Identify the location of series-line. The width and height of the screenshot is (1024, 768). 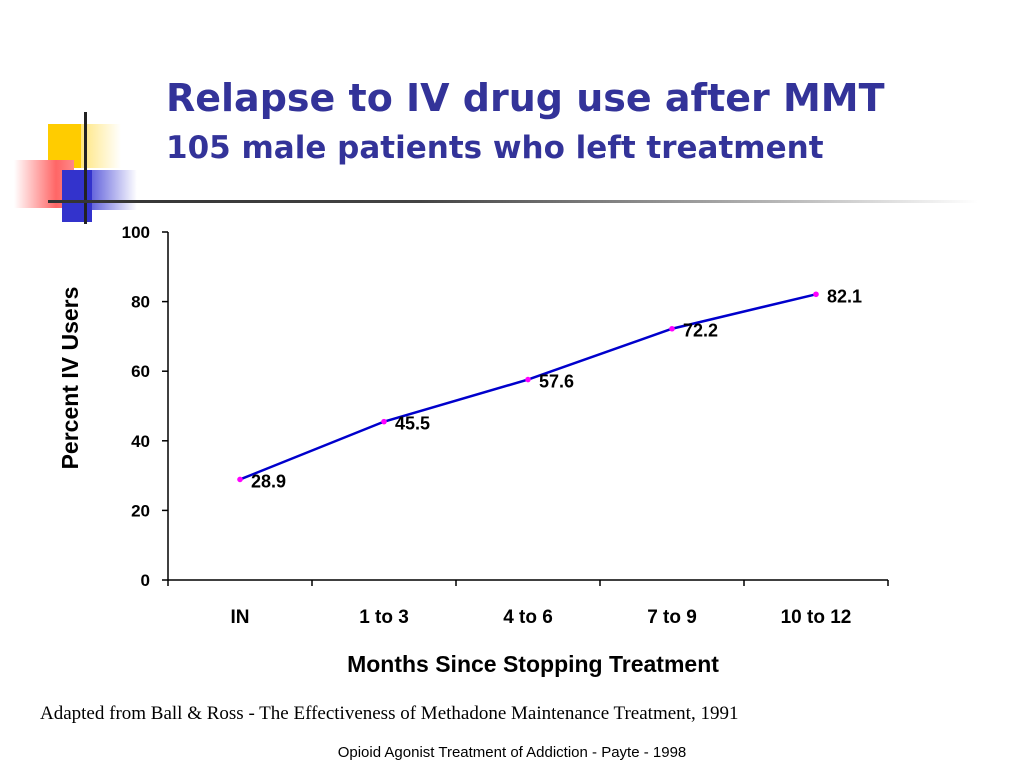
(528, 387).